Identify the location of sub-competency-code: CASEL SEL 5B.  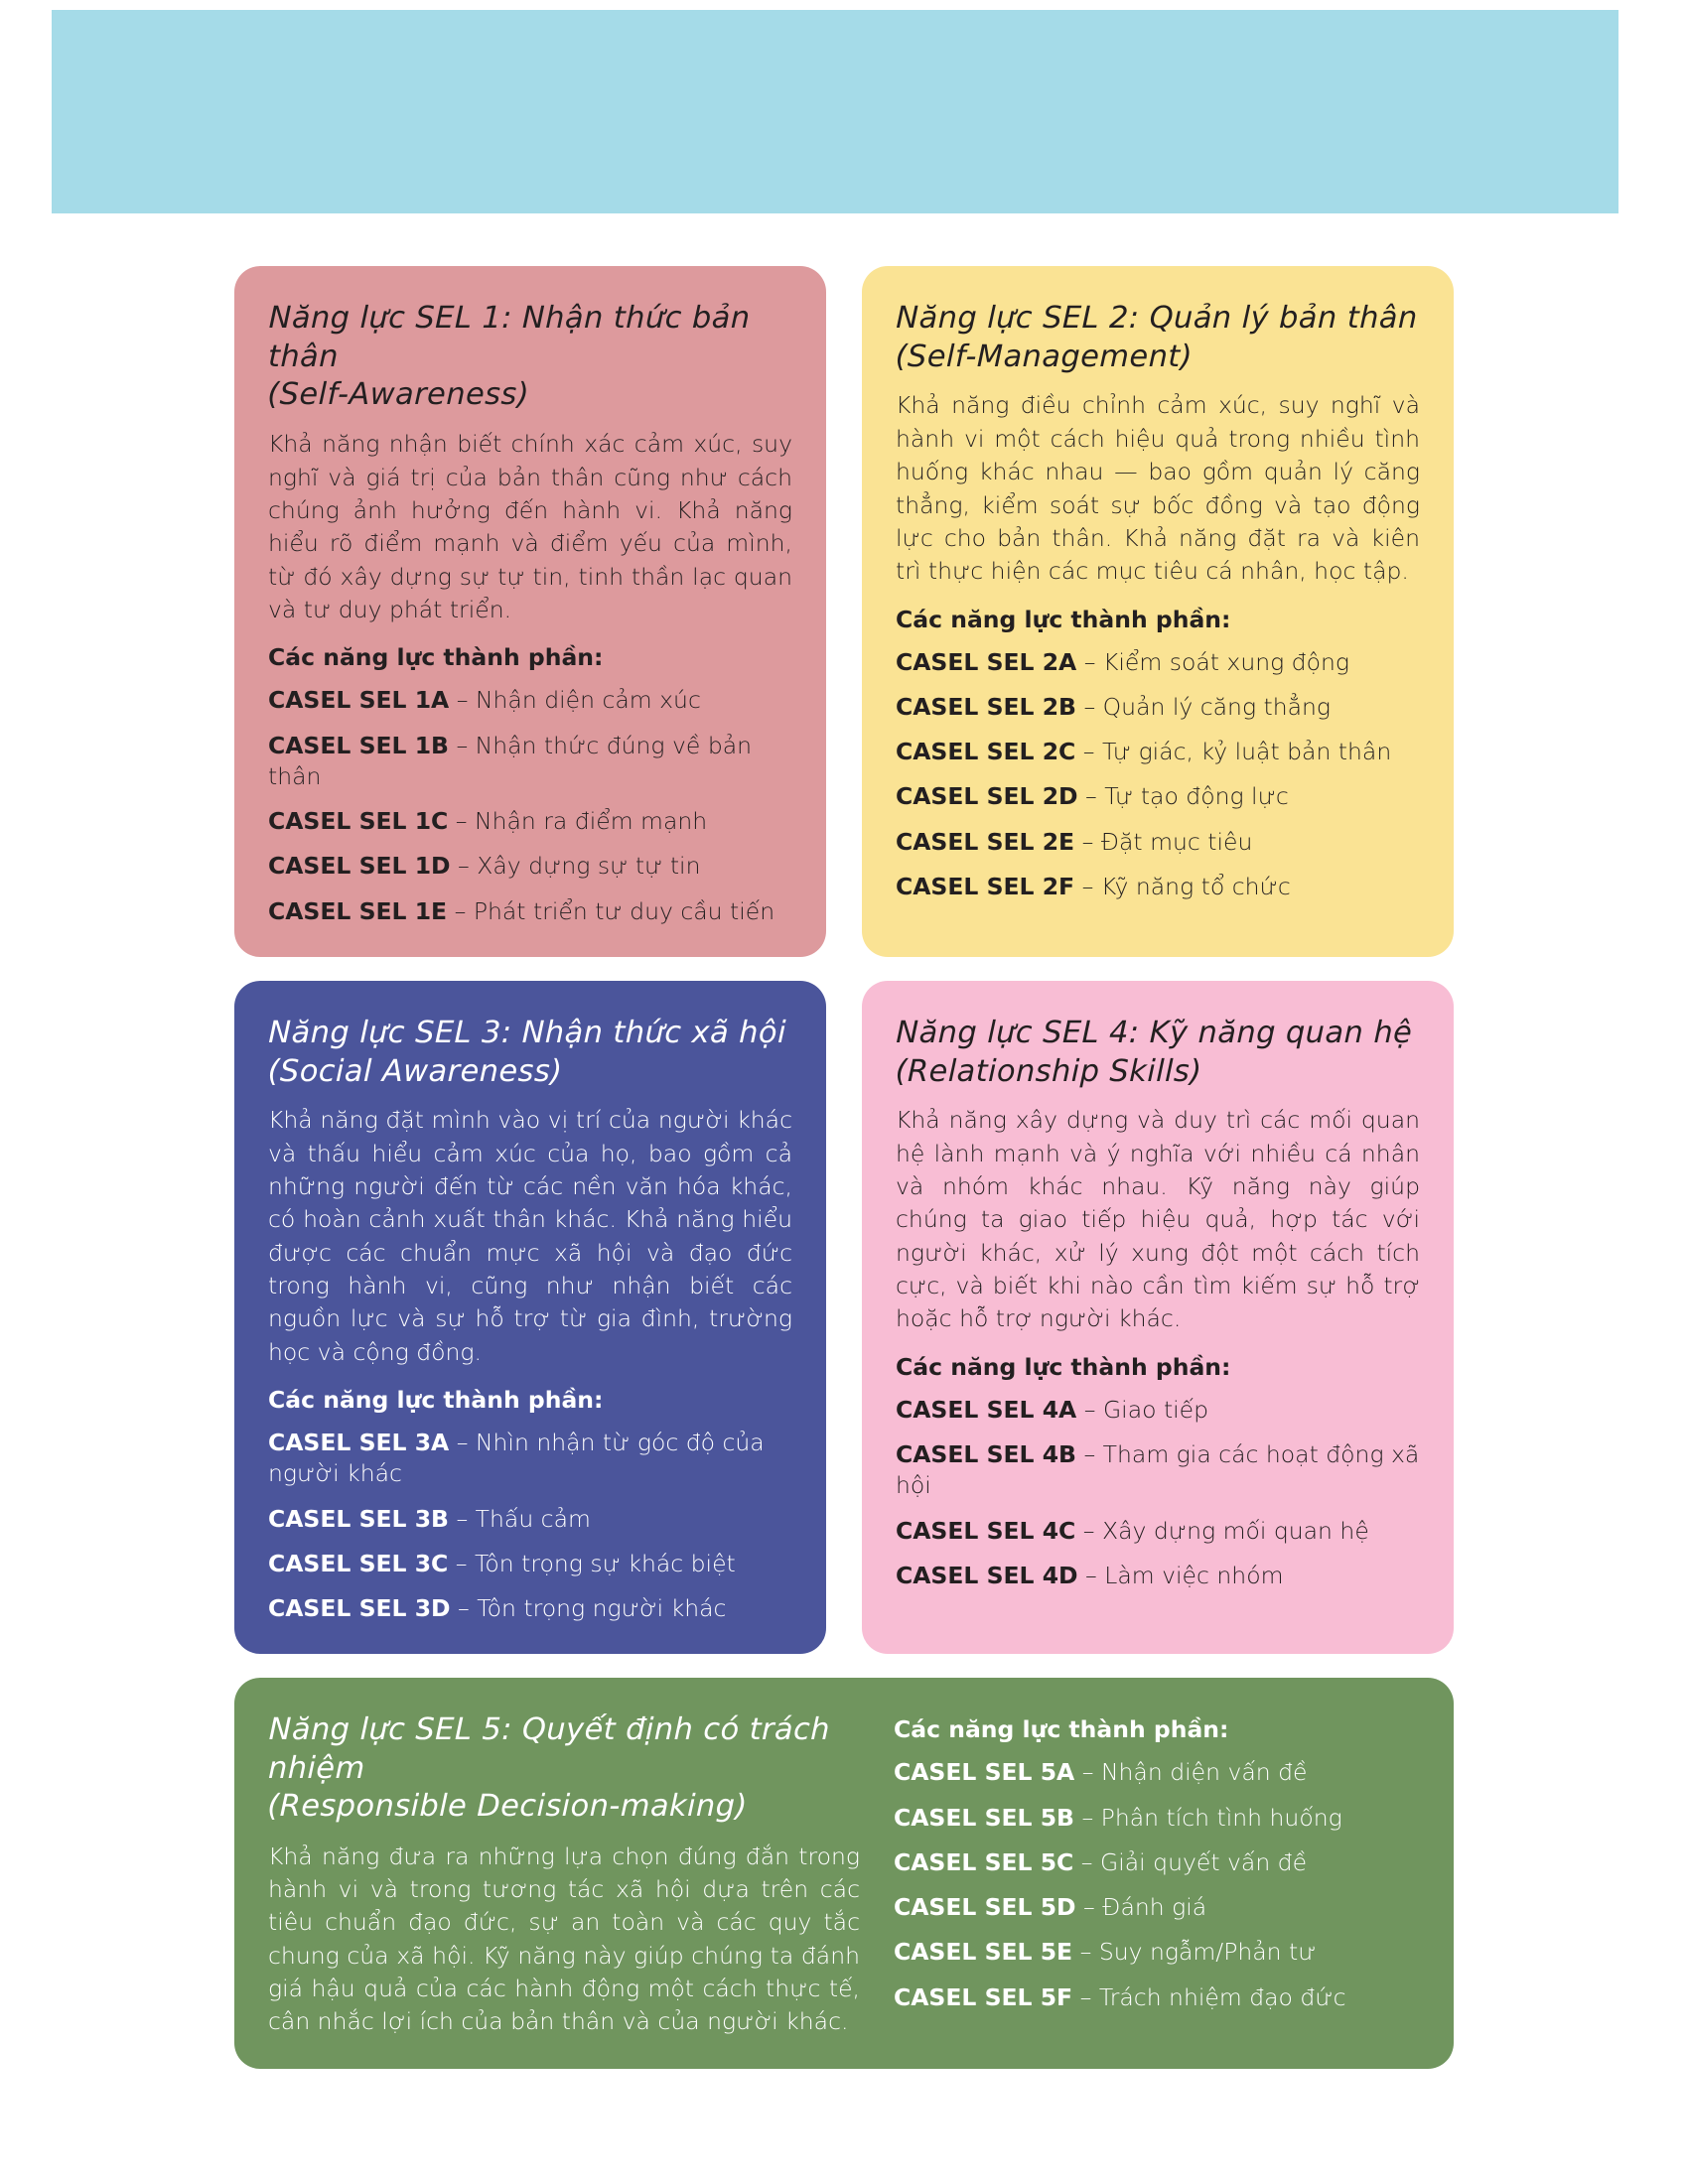
(984, 1817).